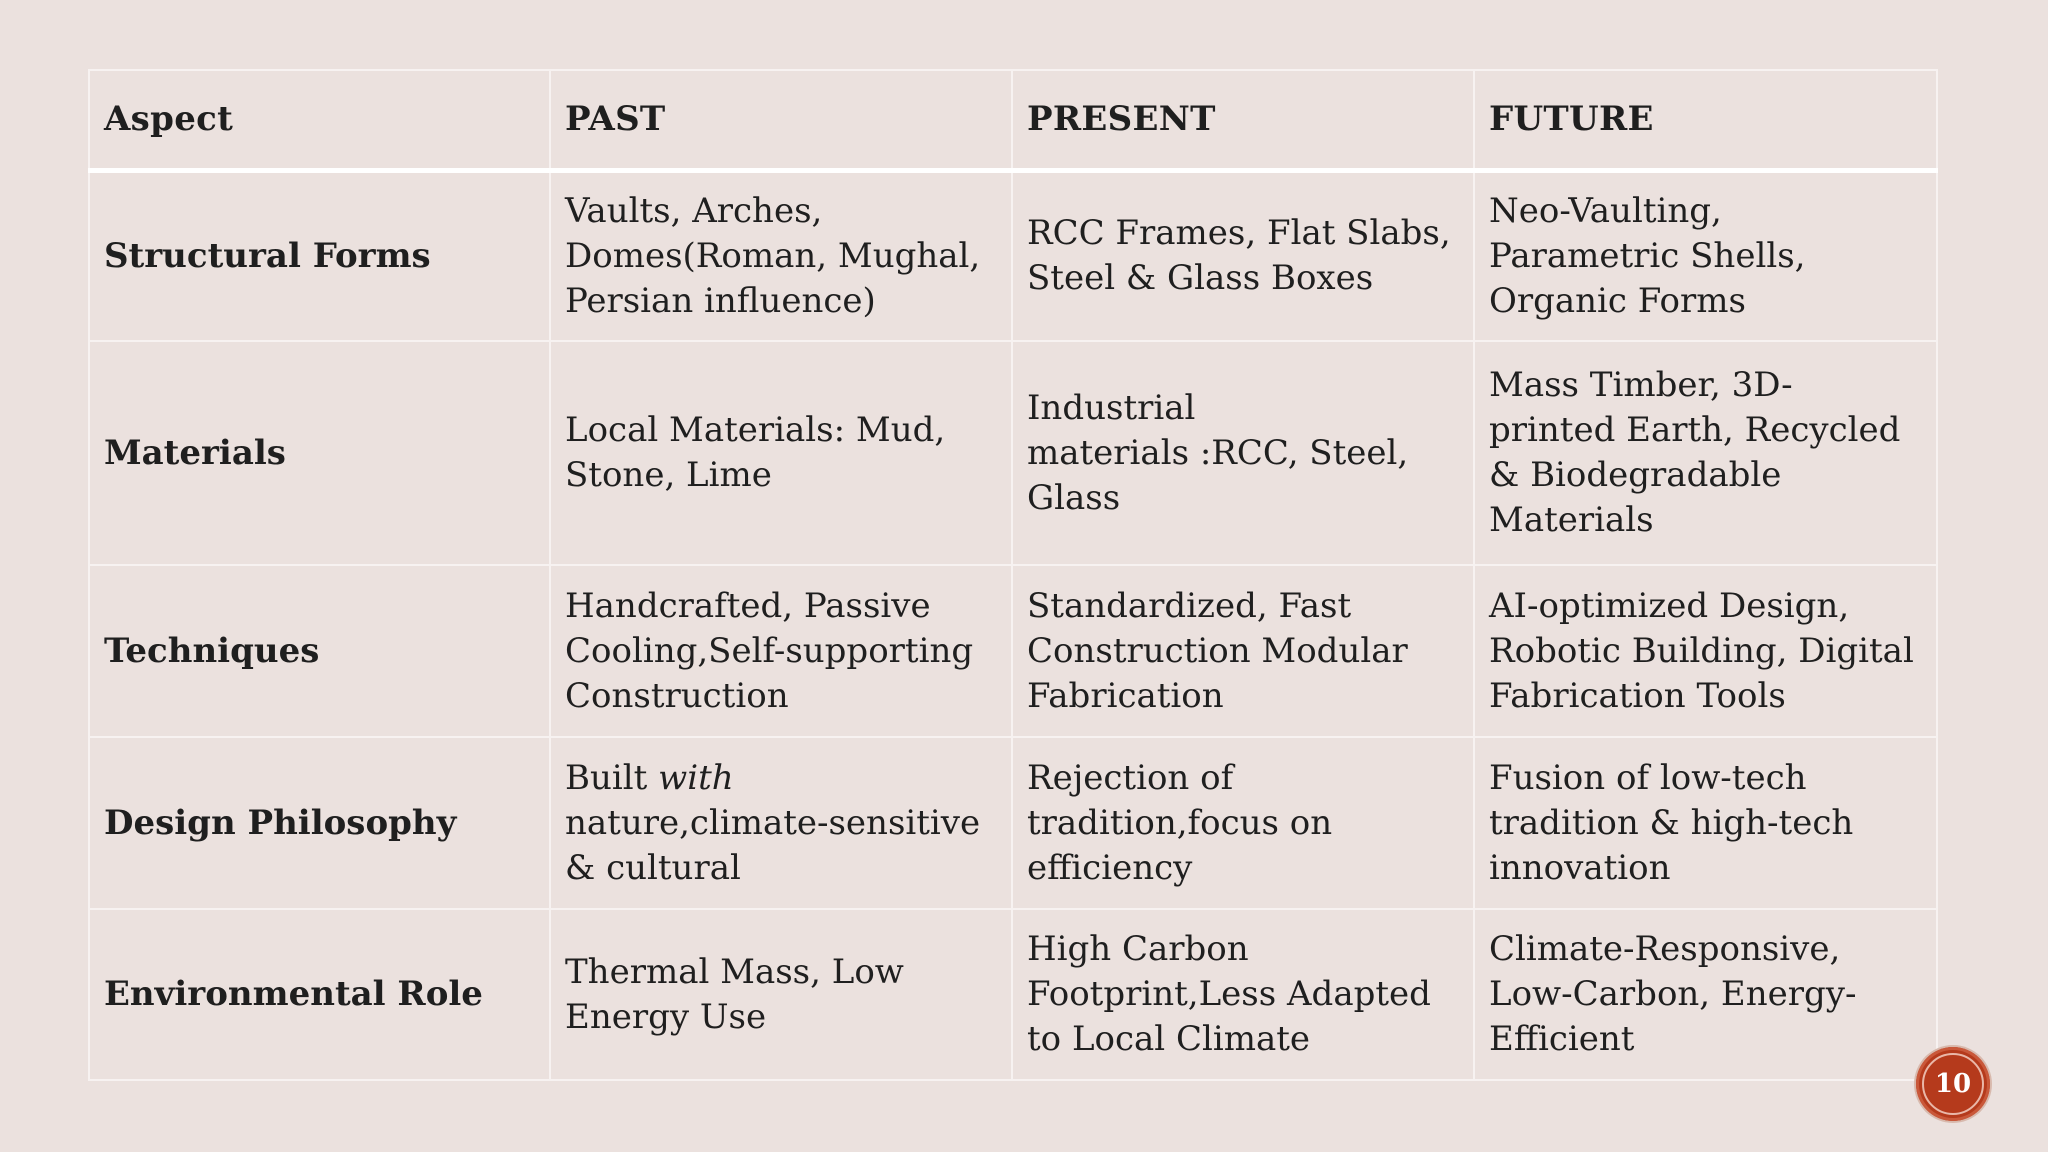 This screenshot has height=1152, width=2048. Describe the element at coordinates (319, 121) in the screenshot. I see `header-aspect: Aspect` at that location.